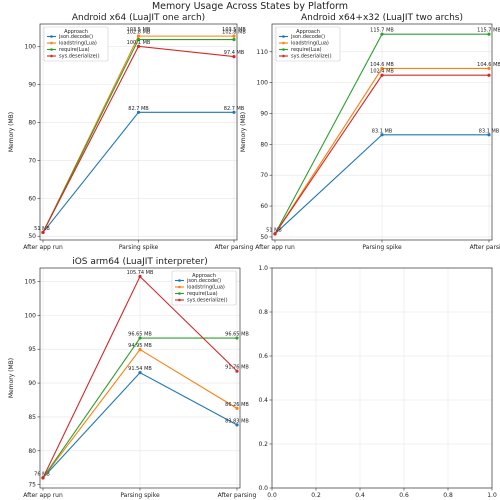 This screenshot has width=500, height=500. Describe the element at coordinates (382, 18) in the screenshot. I see `chart-title: Android x64+x32 (LuaJIT two archs)` at that location.